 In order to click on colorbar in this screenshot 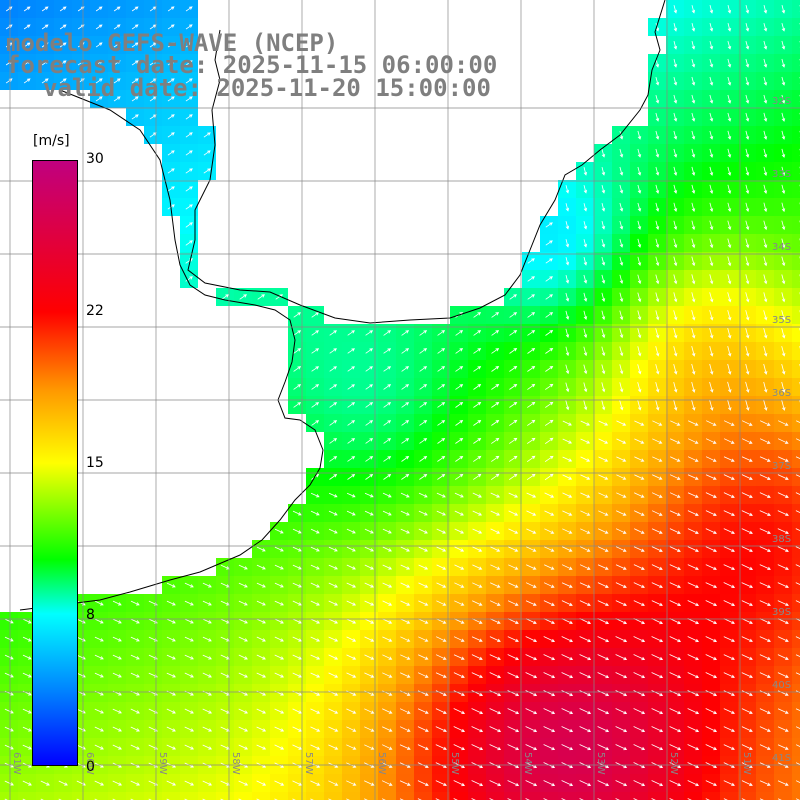, I will do `click(55, 463)`.